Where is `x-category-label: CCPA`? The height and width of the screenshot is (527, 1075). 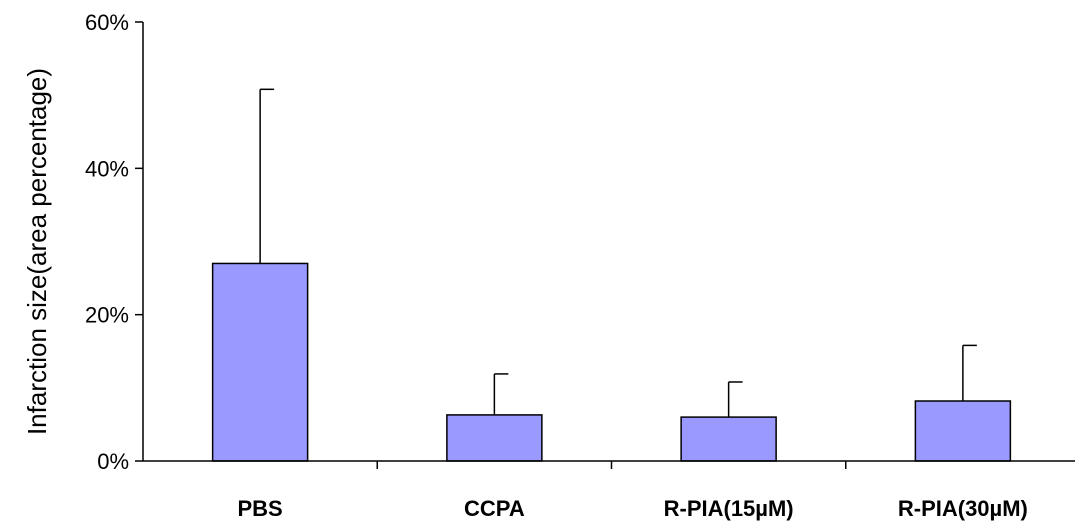 x-category-label: CCPA is located at coordinates (494, 508).